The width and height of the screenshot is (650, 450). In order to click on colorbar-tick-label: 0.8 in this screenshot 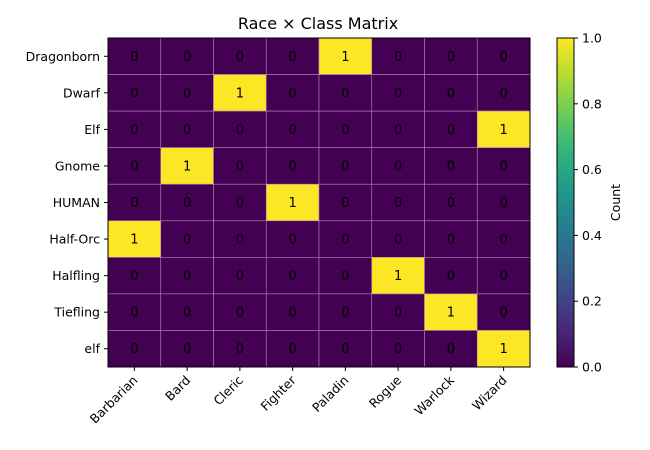, I will do `click(592, 103)`.